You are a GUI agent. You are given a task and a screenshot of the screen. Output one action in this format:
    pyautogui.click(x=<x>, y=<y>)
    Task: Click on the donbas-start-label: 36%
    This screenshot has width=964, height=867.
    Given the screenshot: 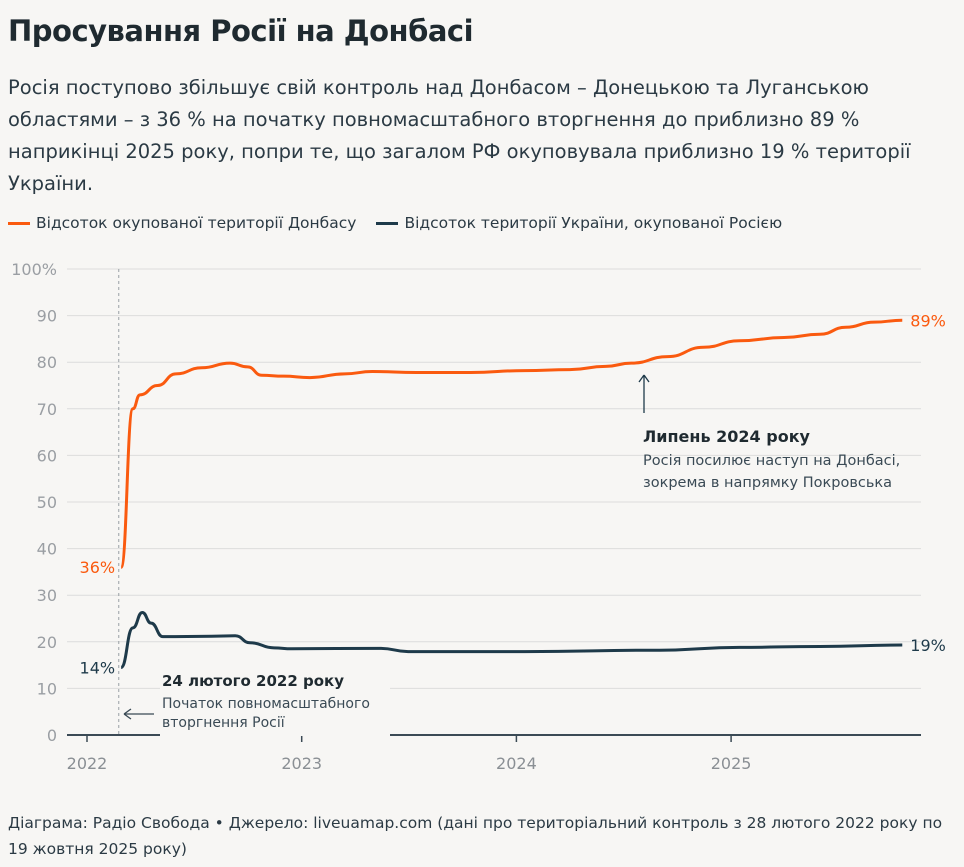 What is the action you would take?
    pyautogui.click(x=98, y=567)
    